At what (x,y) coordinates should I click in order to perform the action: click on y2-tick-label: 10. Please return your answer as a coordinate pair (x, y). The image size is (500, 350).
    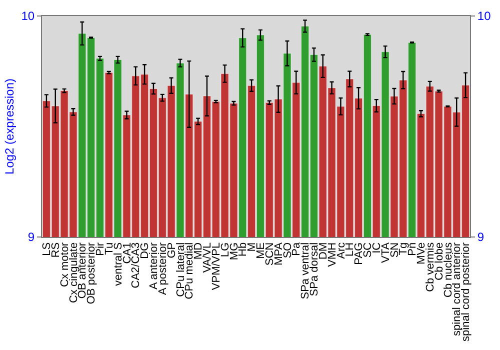
    Looking at the image, I should click on (484, 16).